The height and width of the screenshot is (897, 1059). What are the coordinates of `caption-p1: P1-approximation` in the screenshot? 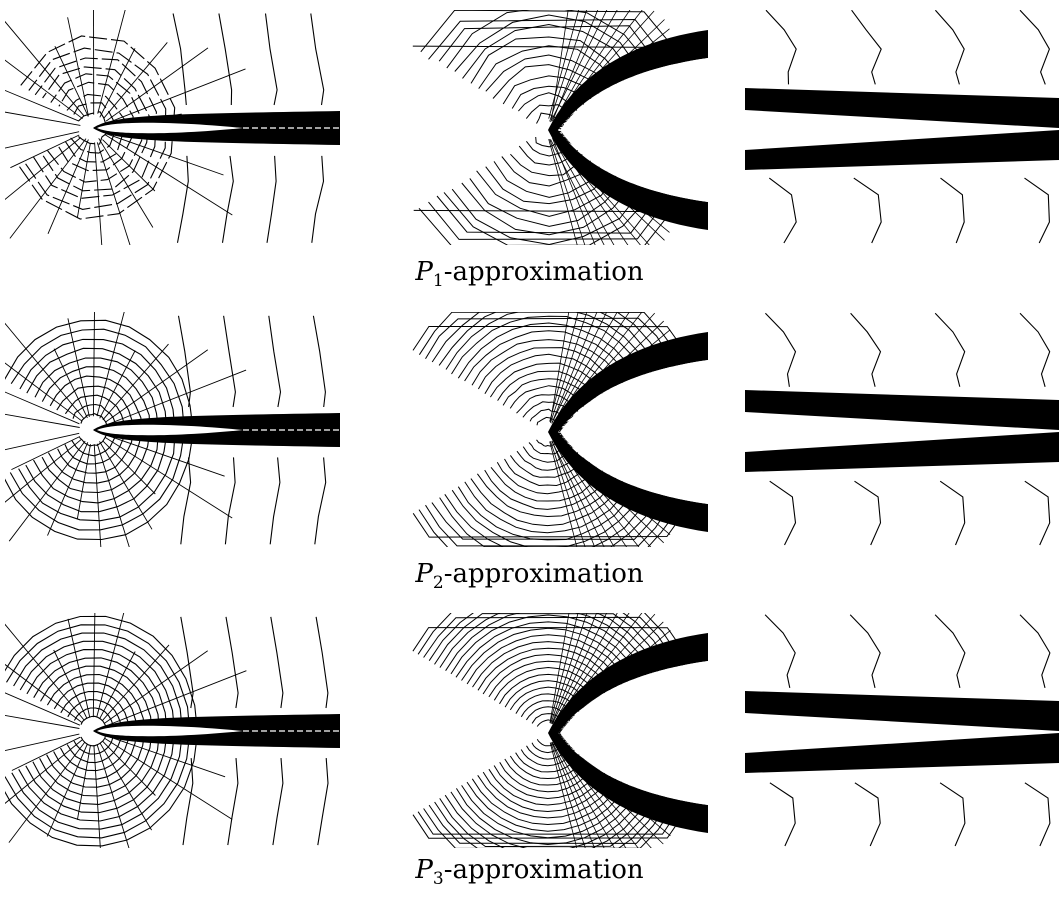 It's located at (529, 274).